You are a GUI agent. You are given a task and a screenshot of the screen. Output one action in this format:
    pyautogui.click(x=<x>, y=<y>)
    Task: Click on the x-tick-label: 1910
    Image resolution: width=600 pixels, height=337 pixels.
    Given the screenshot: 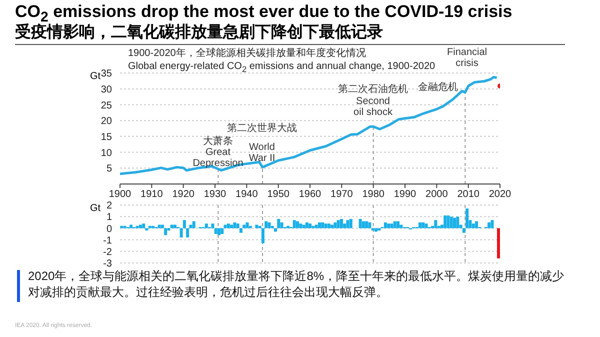 What is the action you would take?
    pyautogui.click(x=152, y=194)
    